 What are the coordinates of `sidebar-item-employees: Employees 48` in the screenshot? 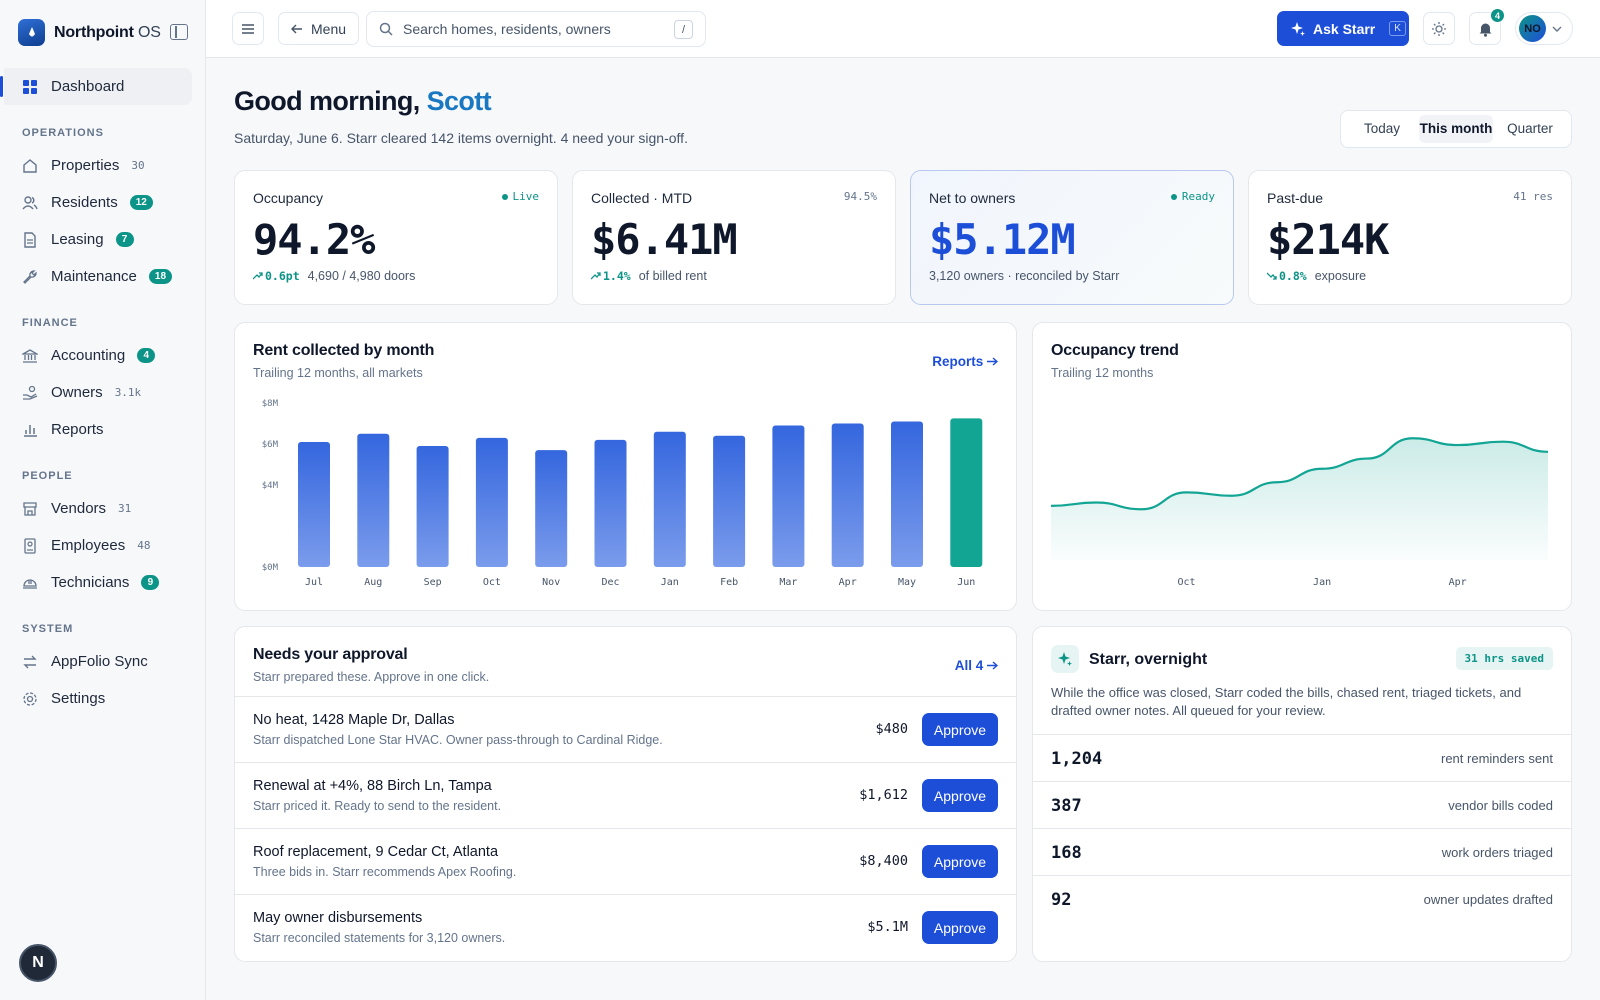 It's located at (96, 545).